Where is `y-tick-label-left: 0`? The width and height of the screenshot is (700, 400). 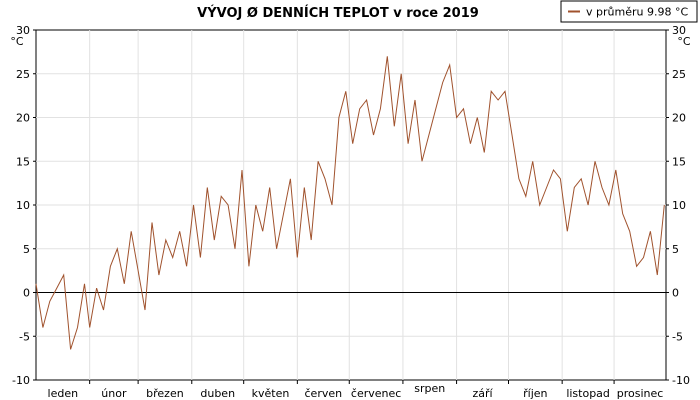
y-tick-label-left: 0 is located at coordinates (26, 293).